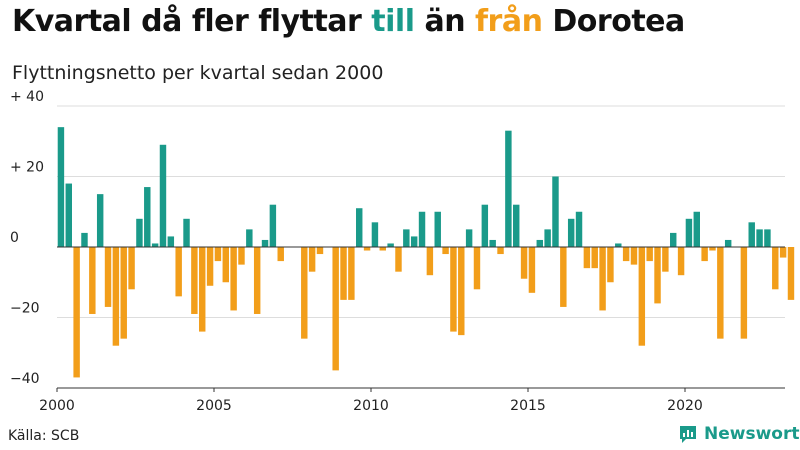 The height and width of the screenshot is (450, 800). What do you see at coordinates (57, 406) in the screenshot?
I see `x-tick-label: 2000` at bounding box center [57, 406].